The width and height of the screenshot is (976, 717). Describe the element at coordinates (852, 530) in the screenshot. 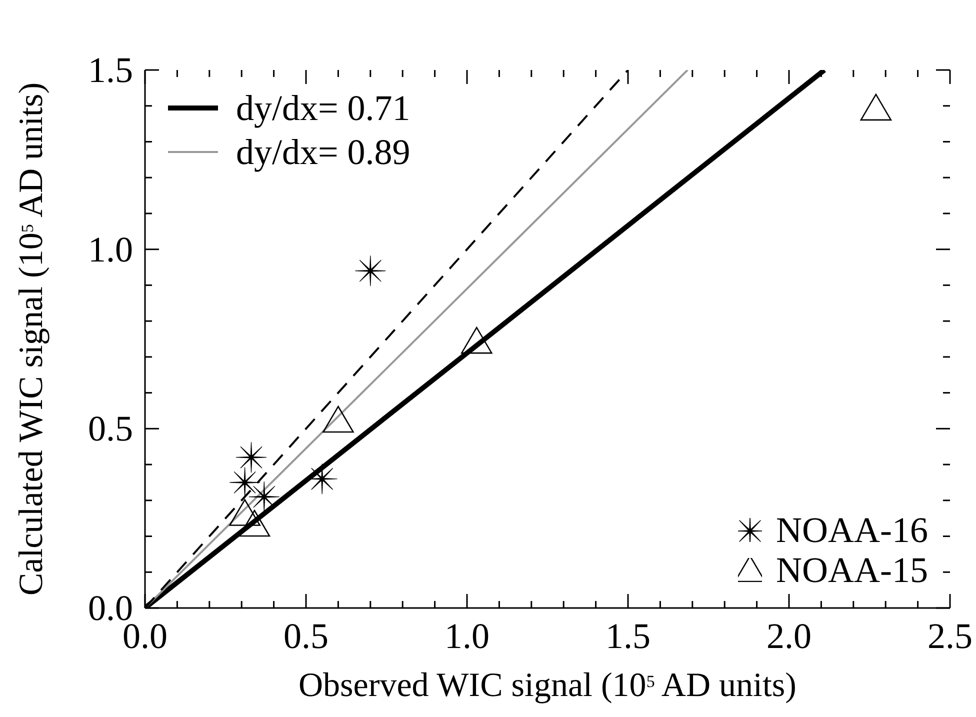

I see `legend-label: NOAA-16` at that location.